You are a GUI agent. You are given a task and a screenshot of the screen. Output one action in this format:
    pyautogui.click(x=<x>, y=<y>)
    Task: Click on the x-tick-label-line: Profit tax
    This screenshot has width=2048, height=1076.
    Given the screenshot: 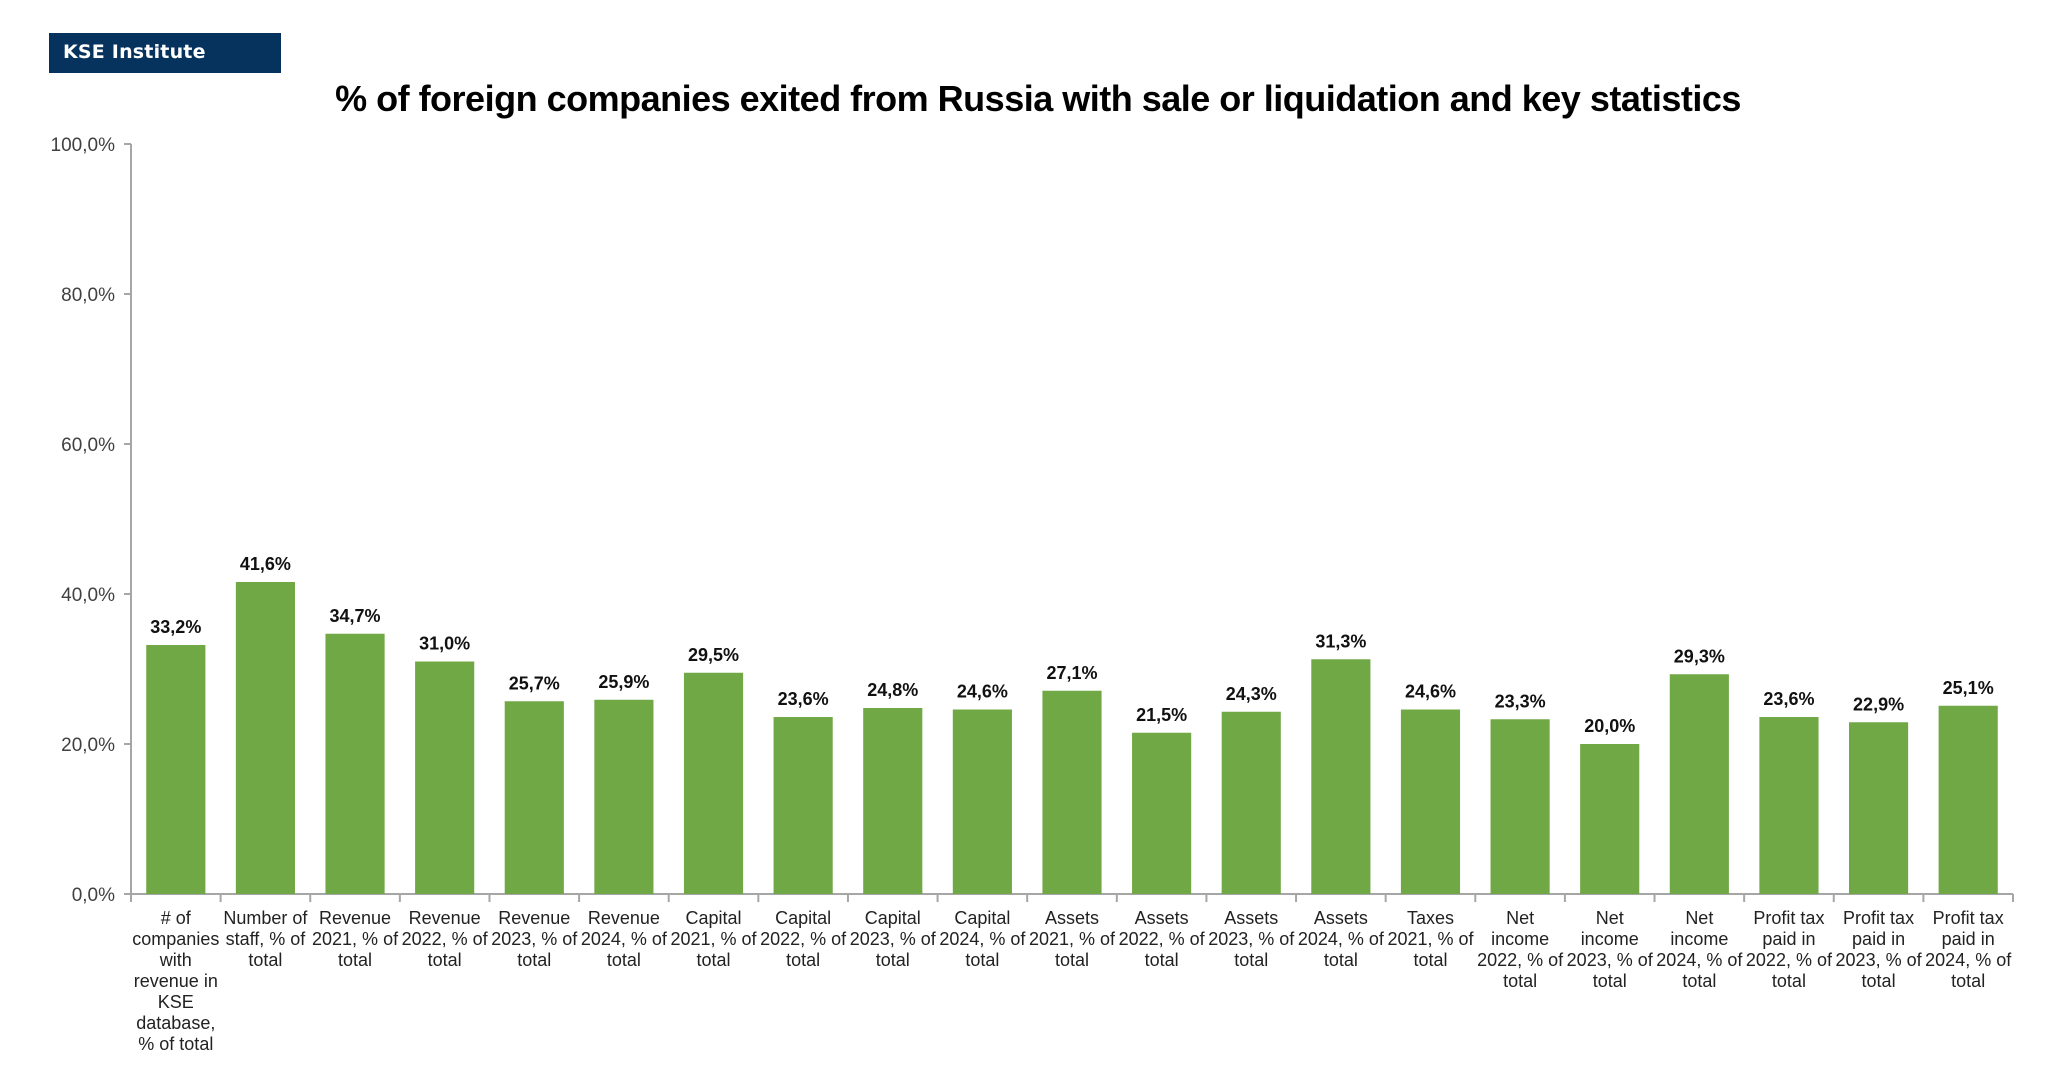 What is the action you would take?
    pyautogui.click(x=1878, y=918)
    